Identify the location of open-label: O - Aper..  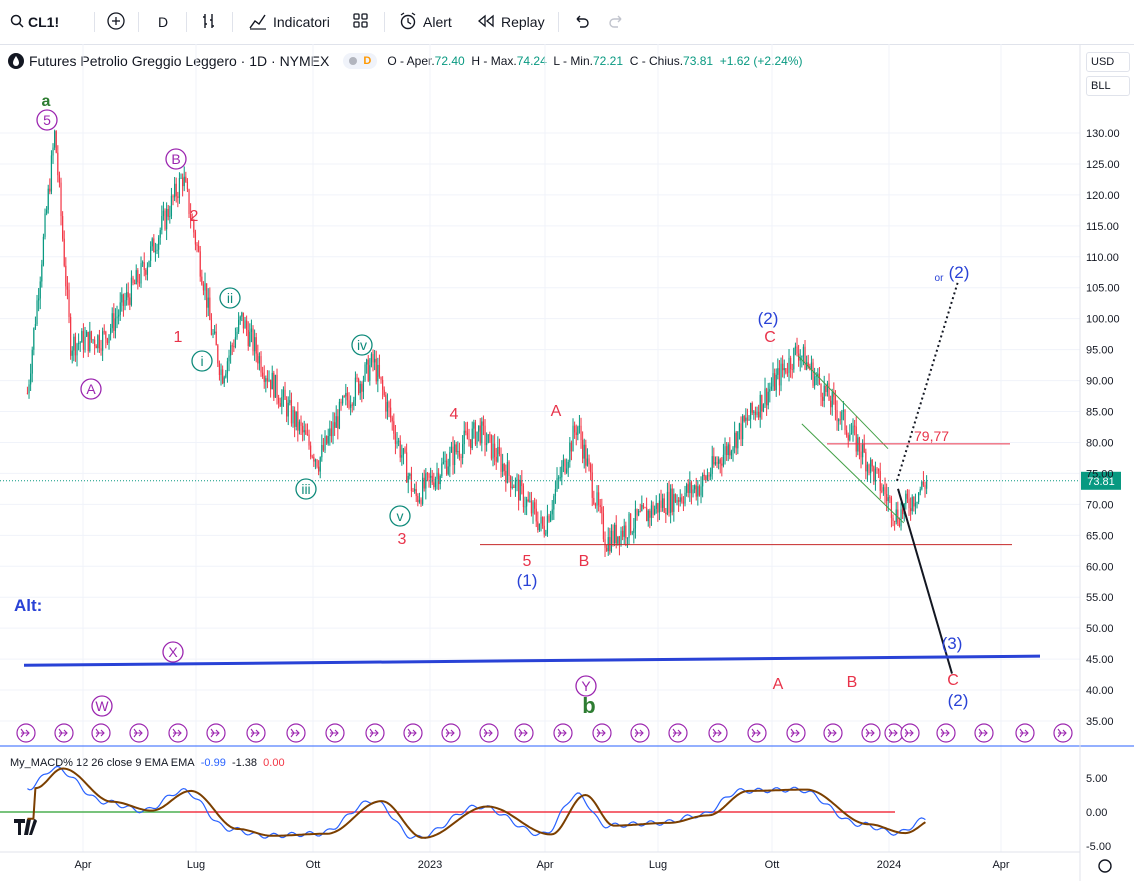
(411, 61).